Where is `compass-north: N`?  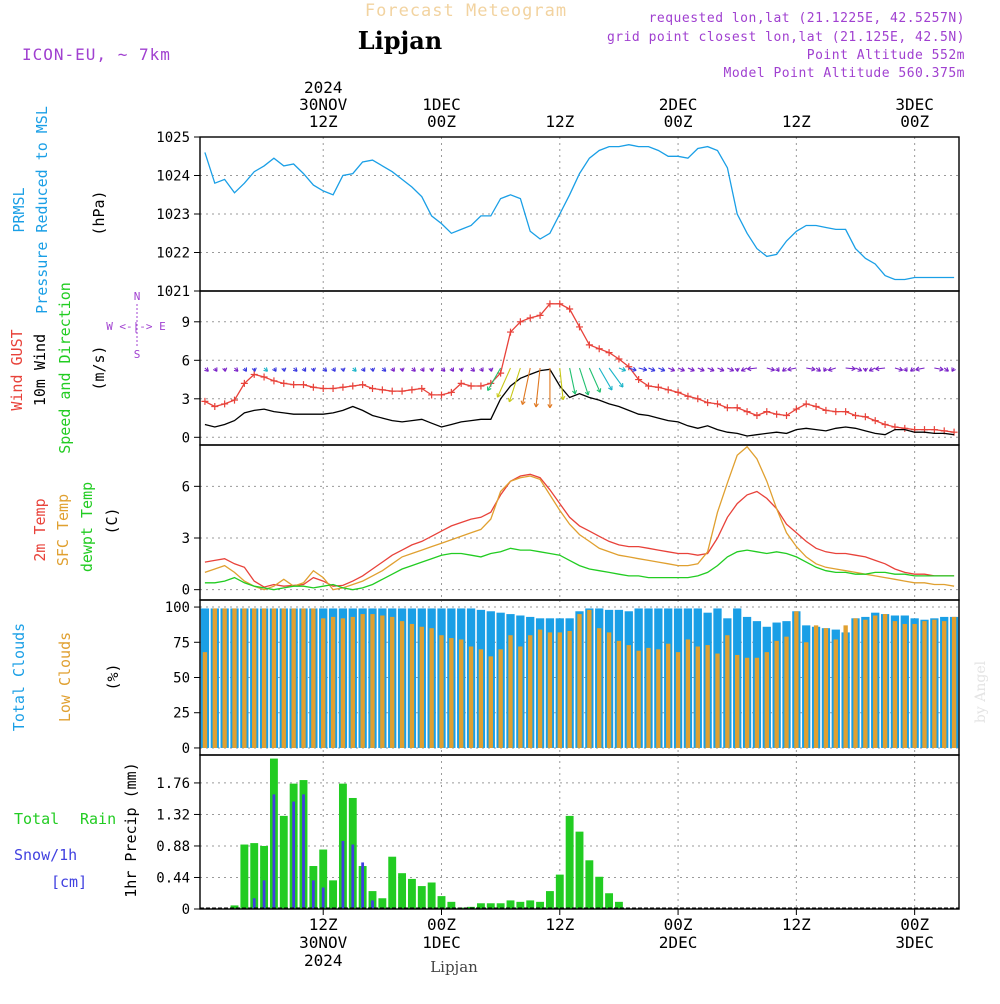
compass-north: N is located at coordinates (137, 296).